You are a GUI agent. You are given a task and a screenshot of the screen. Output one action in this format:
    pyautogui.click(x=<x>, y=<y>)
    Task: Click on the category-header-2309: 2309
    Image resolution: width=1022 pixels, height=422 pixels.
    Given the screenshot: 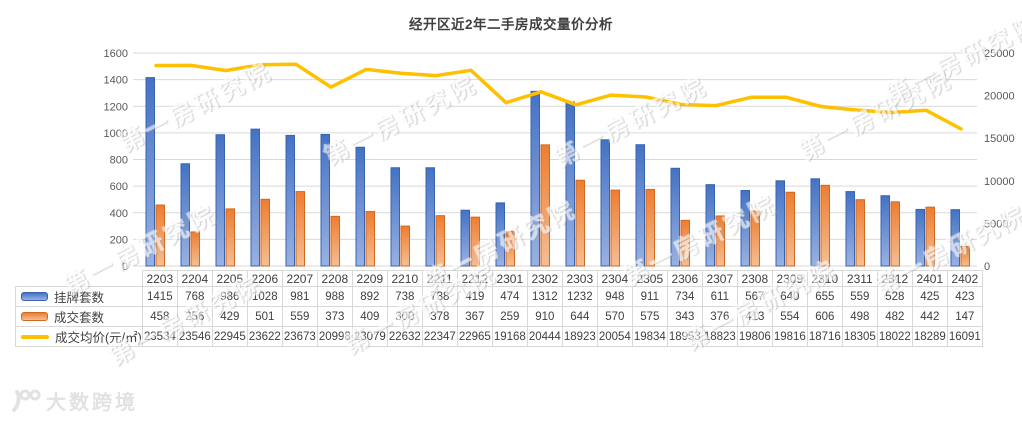 What is the action you would take?
    pyautogui.click(x=789, y=278)
    